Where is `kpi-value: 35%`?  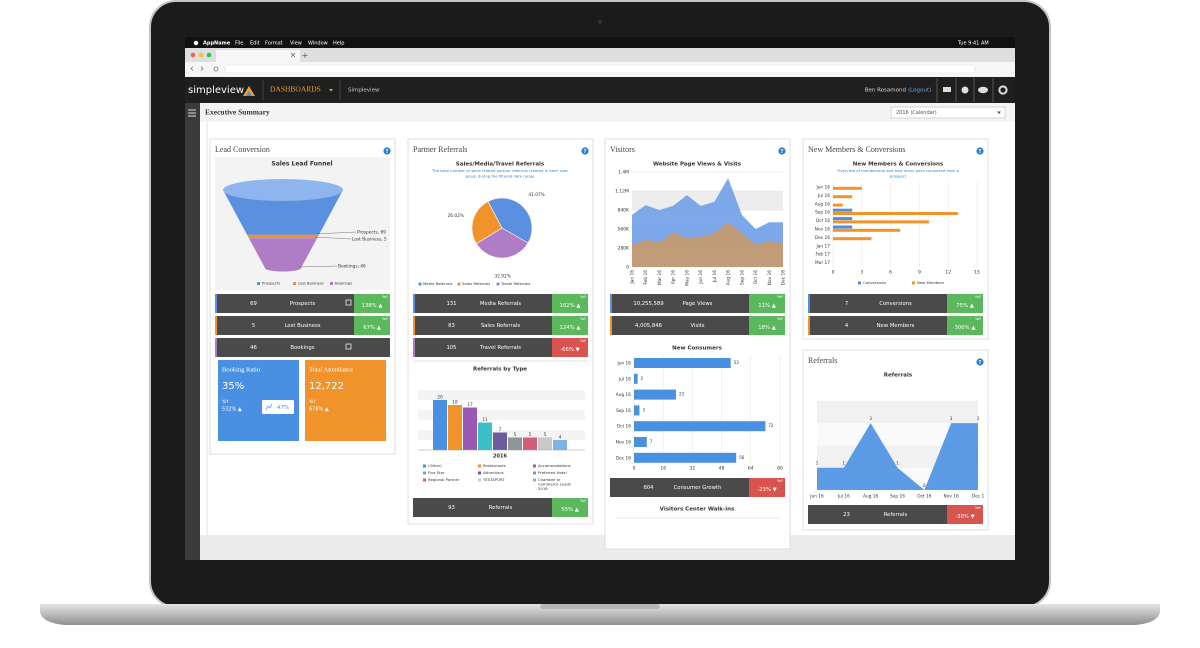 kpi-value: 35% is located at coordinates (233, 386).